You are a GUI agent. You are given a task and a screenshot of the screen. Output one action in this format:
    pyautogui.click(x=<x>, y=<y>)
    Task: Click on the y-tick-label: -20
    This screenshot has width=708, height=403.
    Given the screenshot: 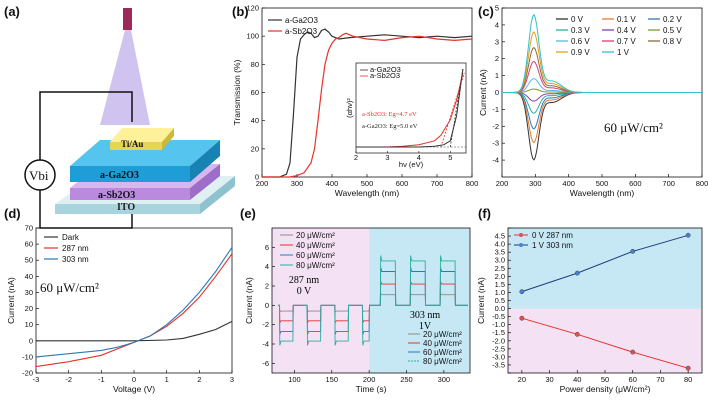 What is the action you would take?
    pyautogui.click(x=27, y=373)
    